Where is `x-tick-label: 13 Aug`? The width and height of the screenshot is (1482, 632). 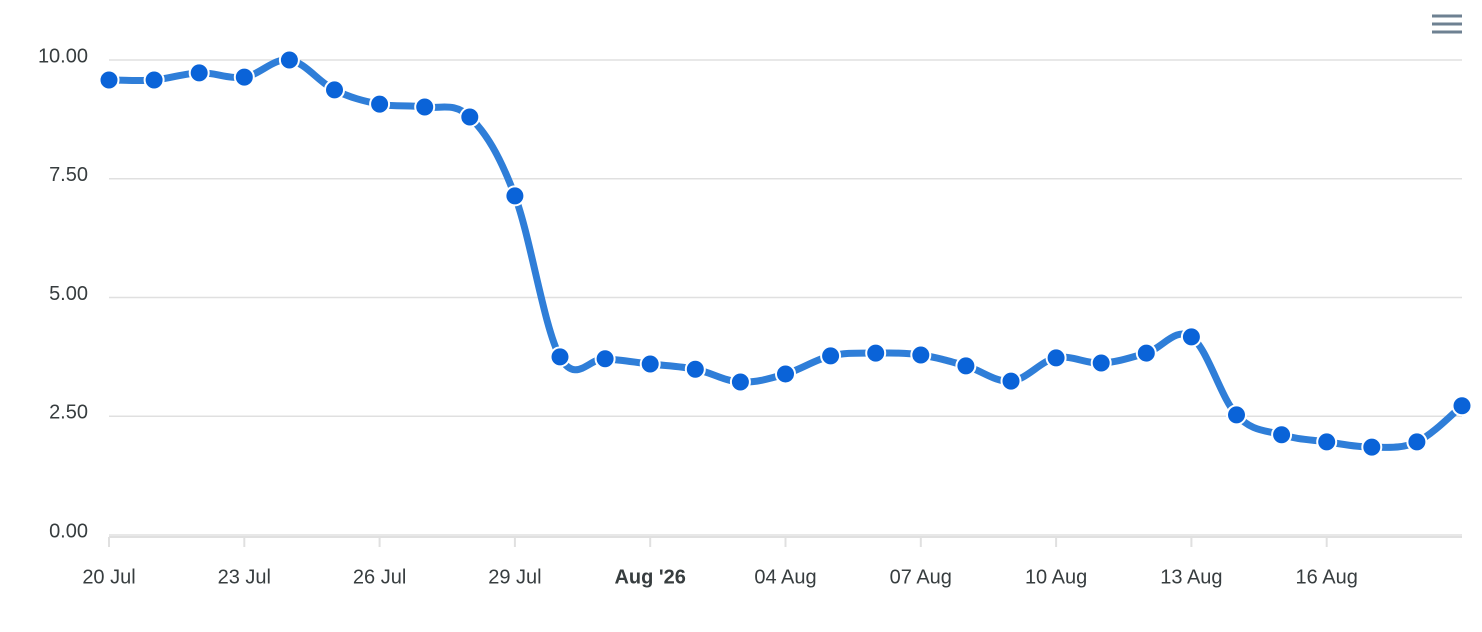
x-tick-label: 13 Aug is located at coordinates (1191, 577).